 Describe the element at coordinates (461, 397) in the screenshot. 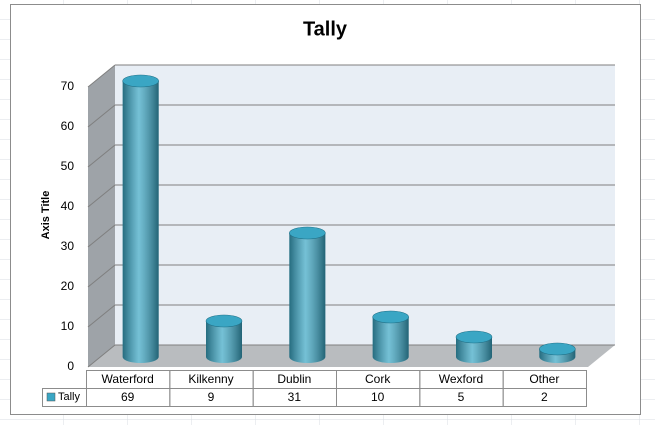

I see `table-value: 5` at that location.